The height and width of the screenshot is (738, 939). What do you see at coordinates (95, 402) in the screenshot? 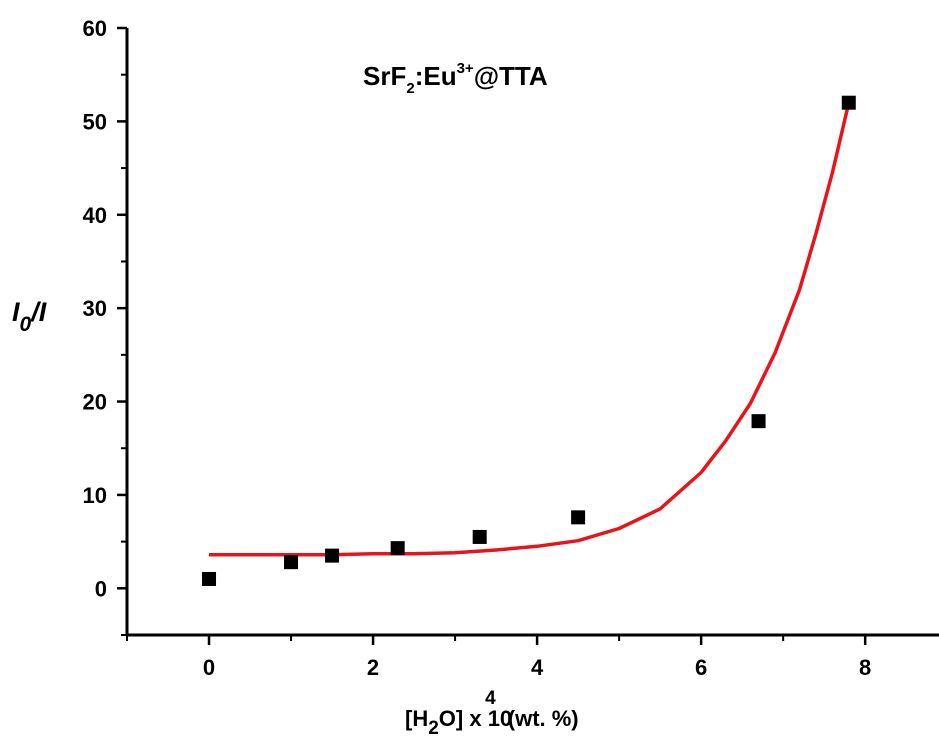
I see `y-tick-label: 20` at bounding box center [95, 402].